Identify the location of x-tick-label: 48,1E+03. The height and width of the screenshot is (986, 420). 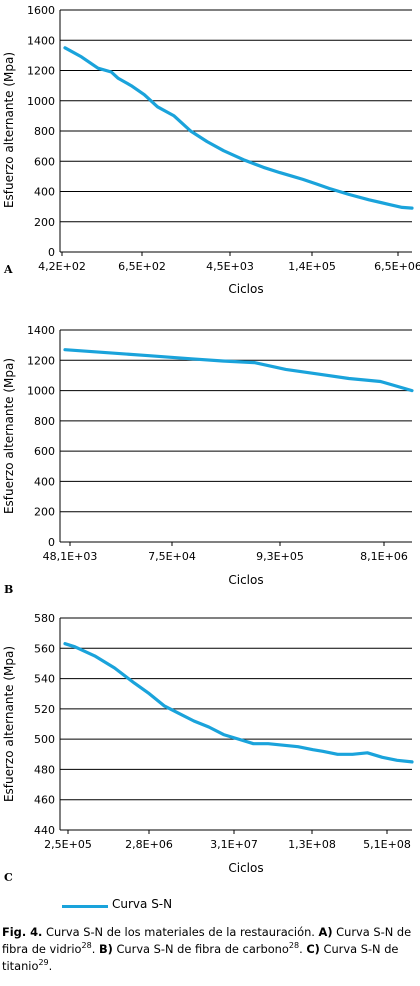
(70, 556).